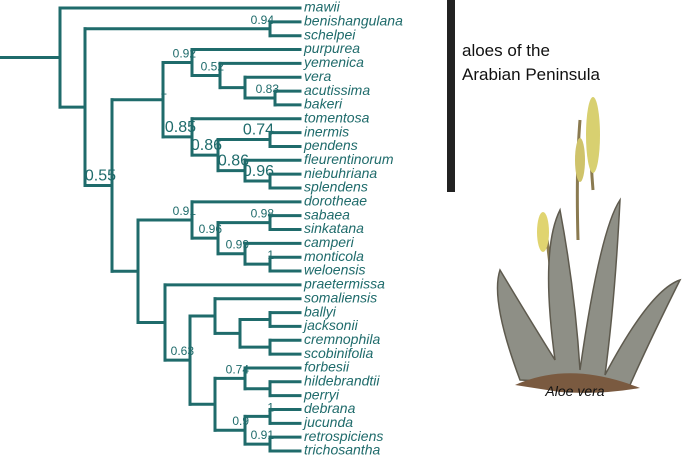 The height and width of the screenshot is (466, 692). Describe the element at coordinates (574, 391) in the screenshot. I see `caption: Aloe vera` at that location.